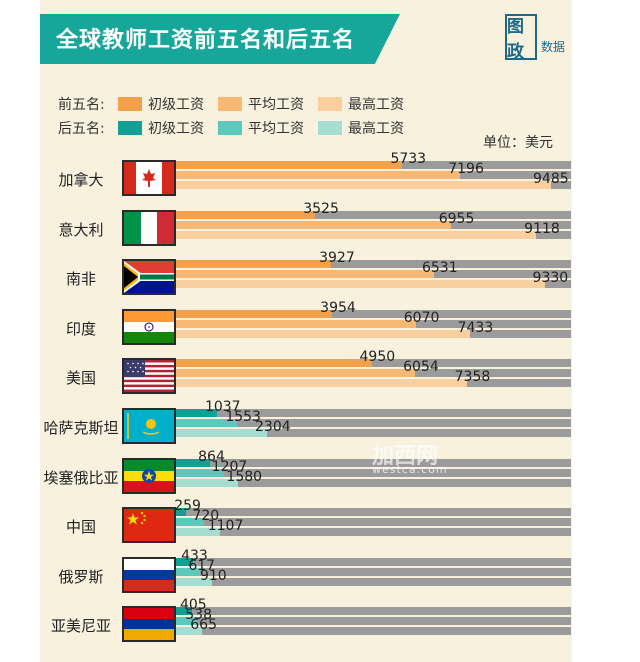 The image size is (640, 662). Describe the element at coordinates (149, 624) in the screenshot. I see `armenia-flag` at that location.